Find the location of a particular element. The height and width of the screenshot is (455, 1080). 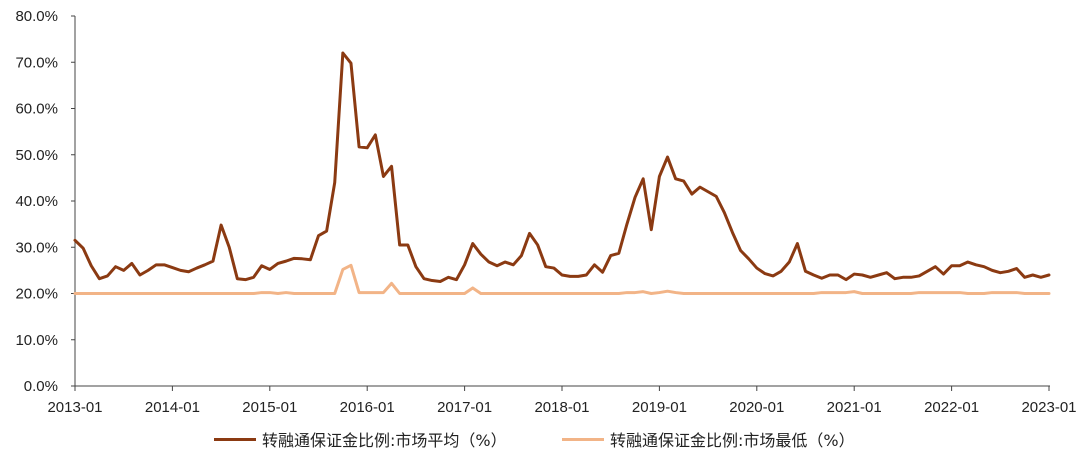

x-tick-label: 2019-01 is located at coordinates (659, 407).